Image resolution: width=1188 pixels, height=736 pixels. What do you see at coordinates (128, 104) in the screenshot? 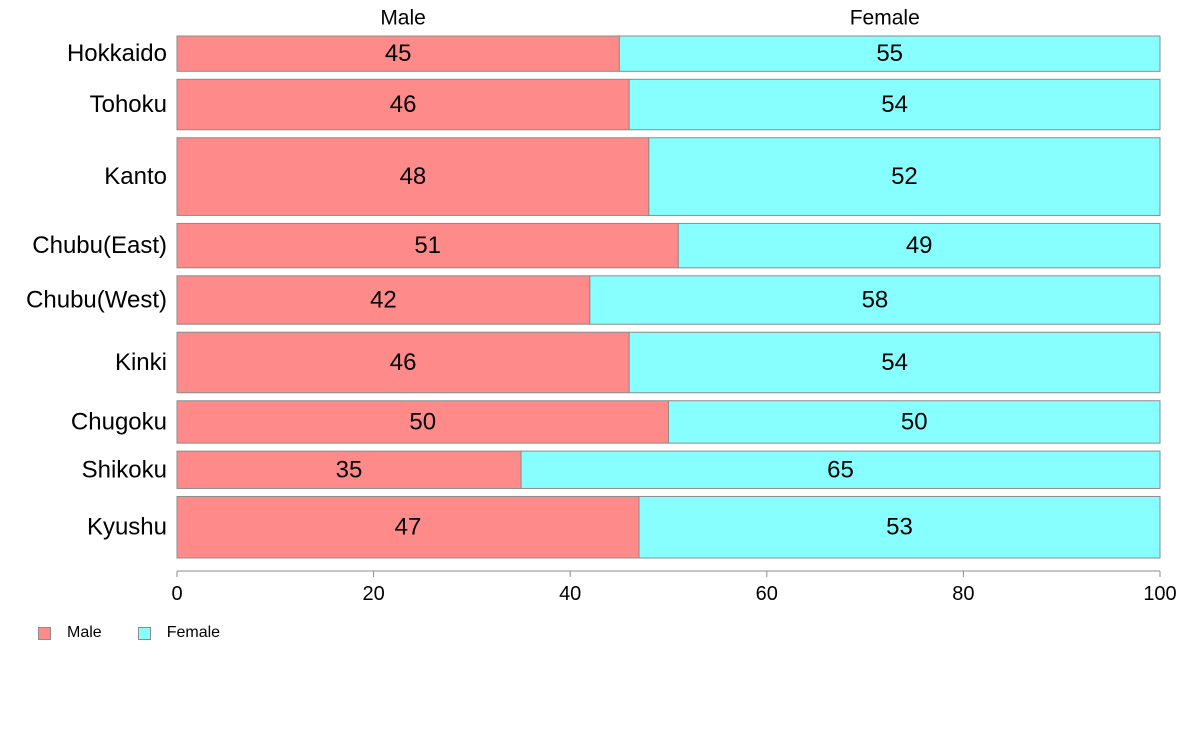
I see `category-label-tohoku: Tohoku` at bounding box center [128, 104].